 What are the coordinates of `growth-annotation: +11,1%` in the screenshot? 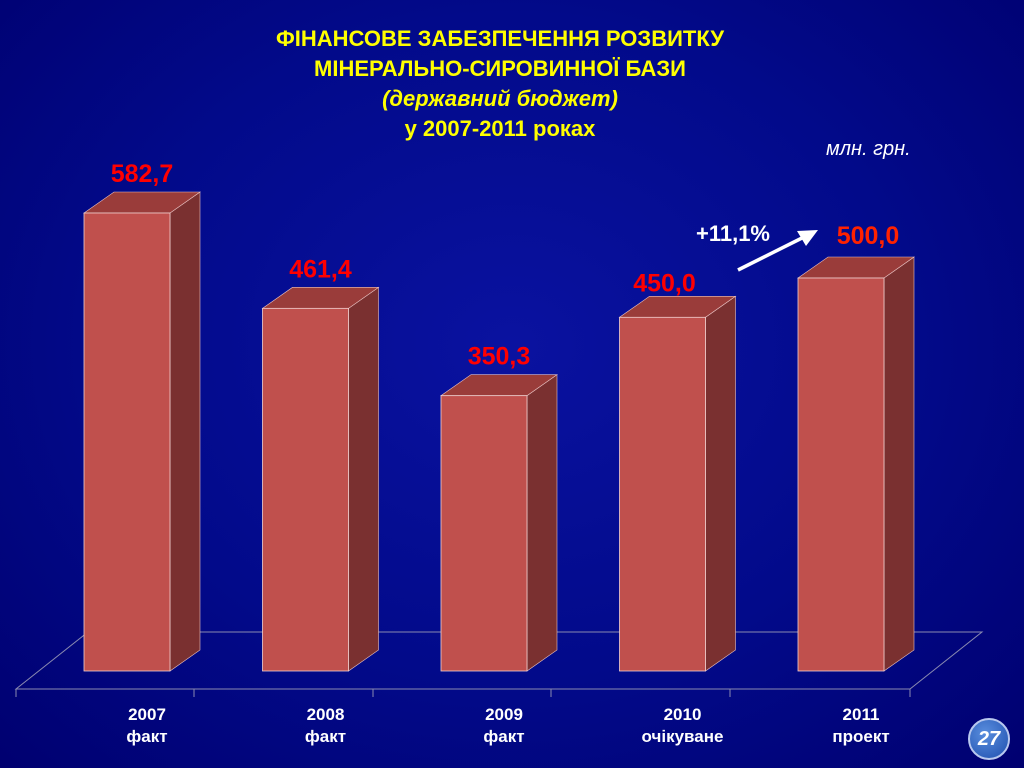 It's located at (733, 233).